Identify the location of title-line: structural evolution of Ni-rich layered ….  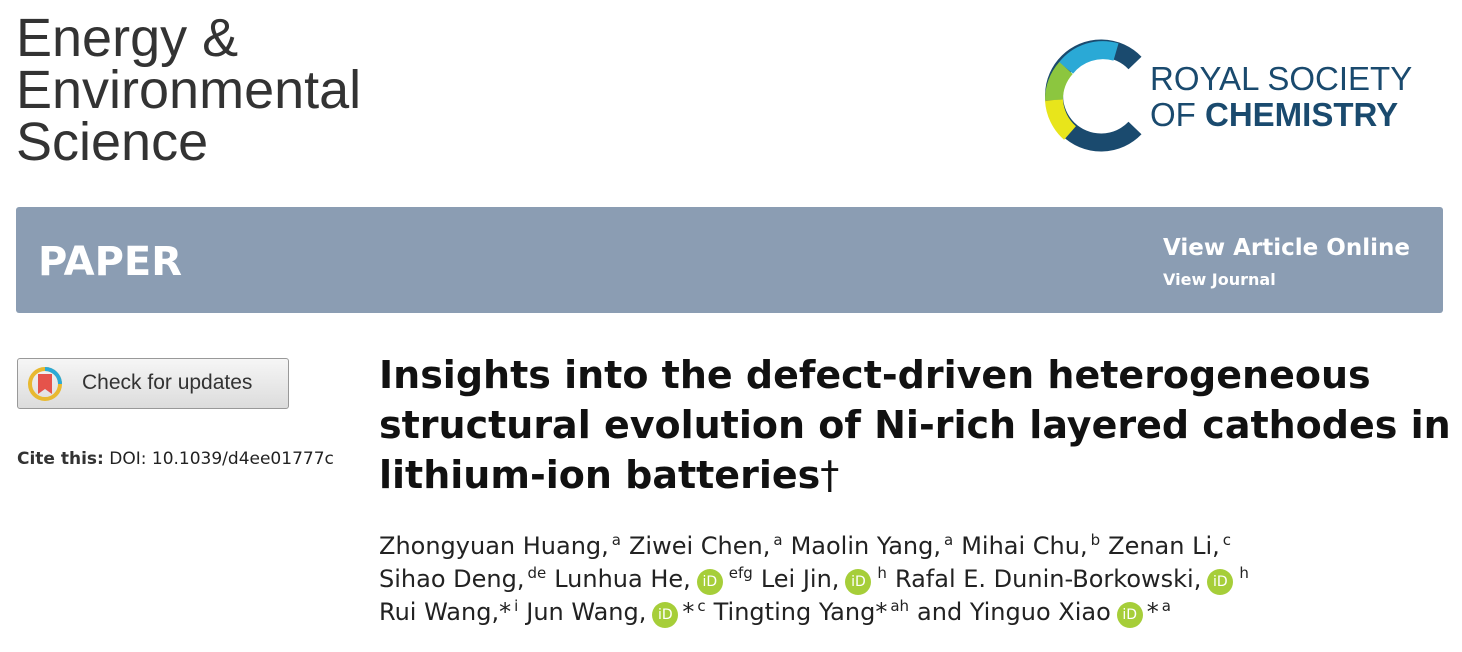
(915, 425).